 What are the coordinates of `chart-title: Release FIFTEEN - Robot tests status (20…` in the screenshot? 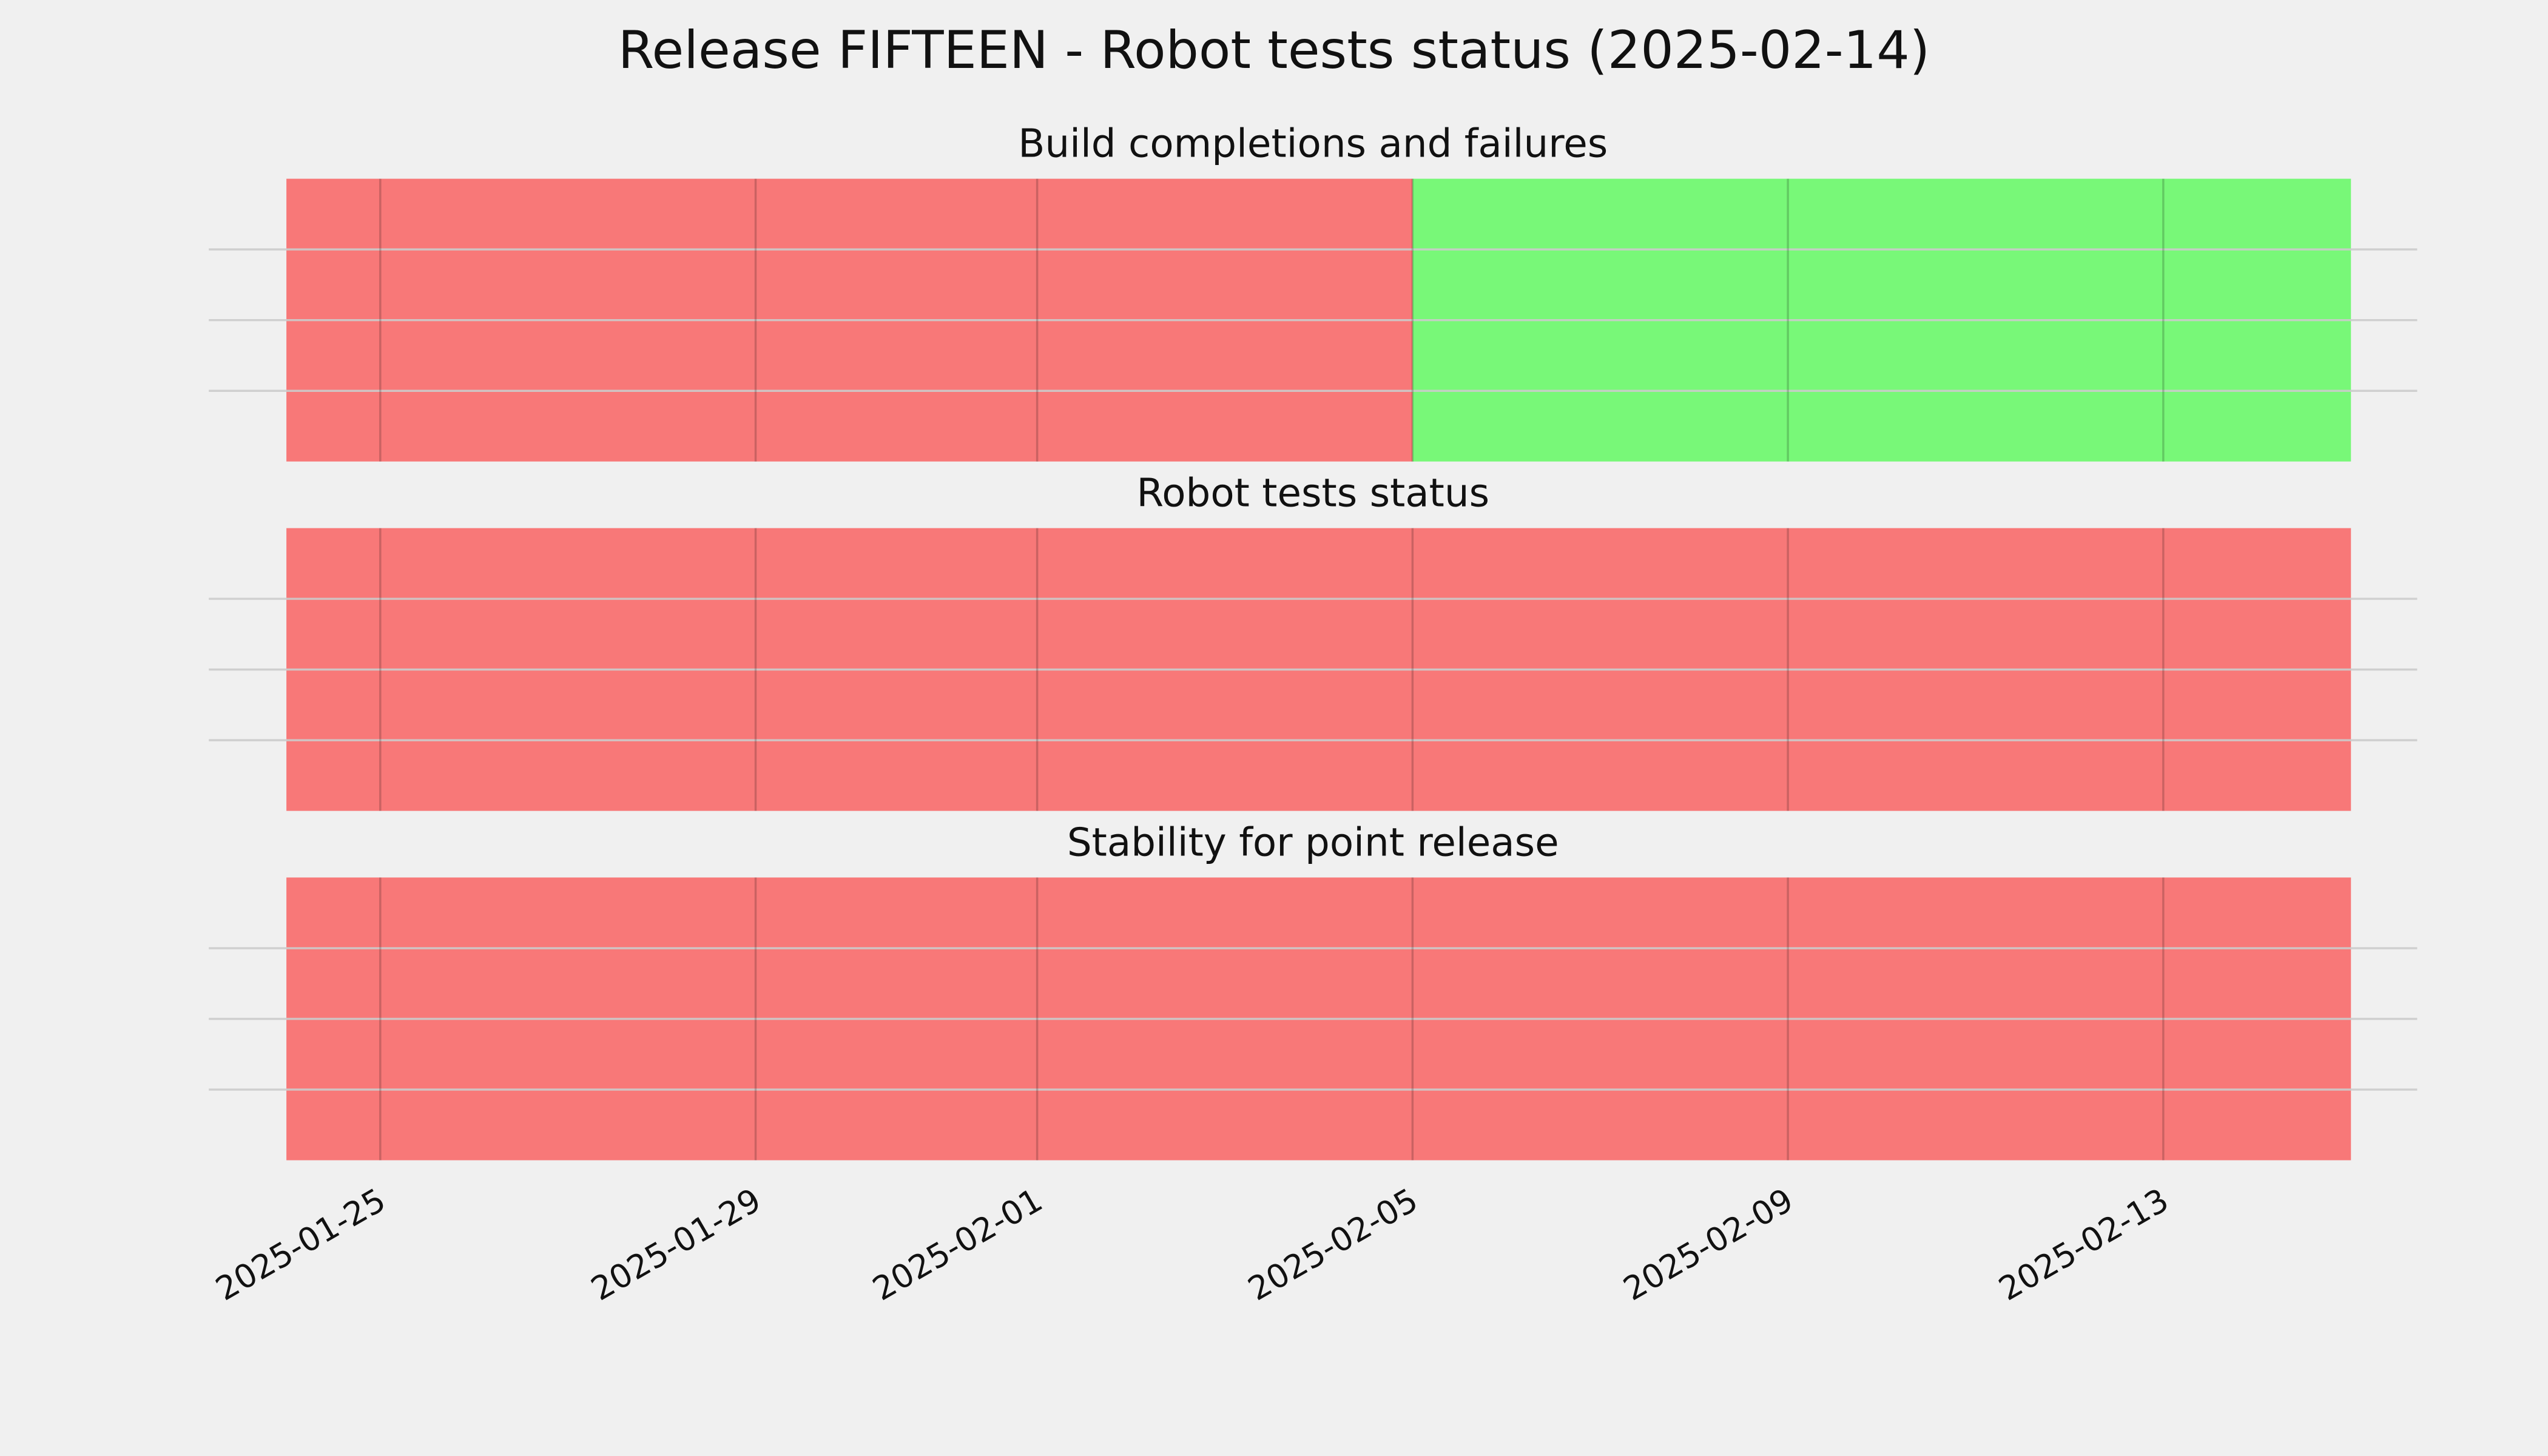 It's located at (1274, 50).